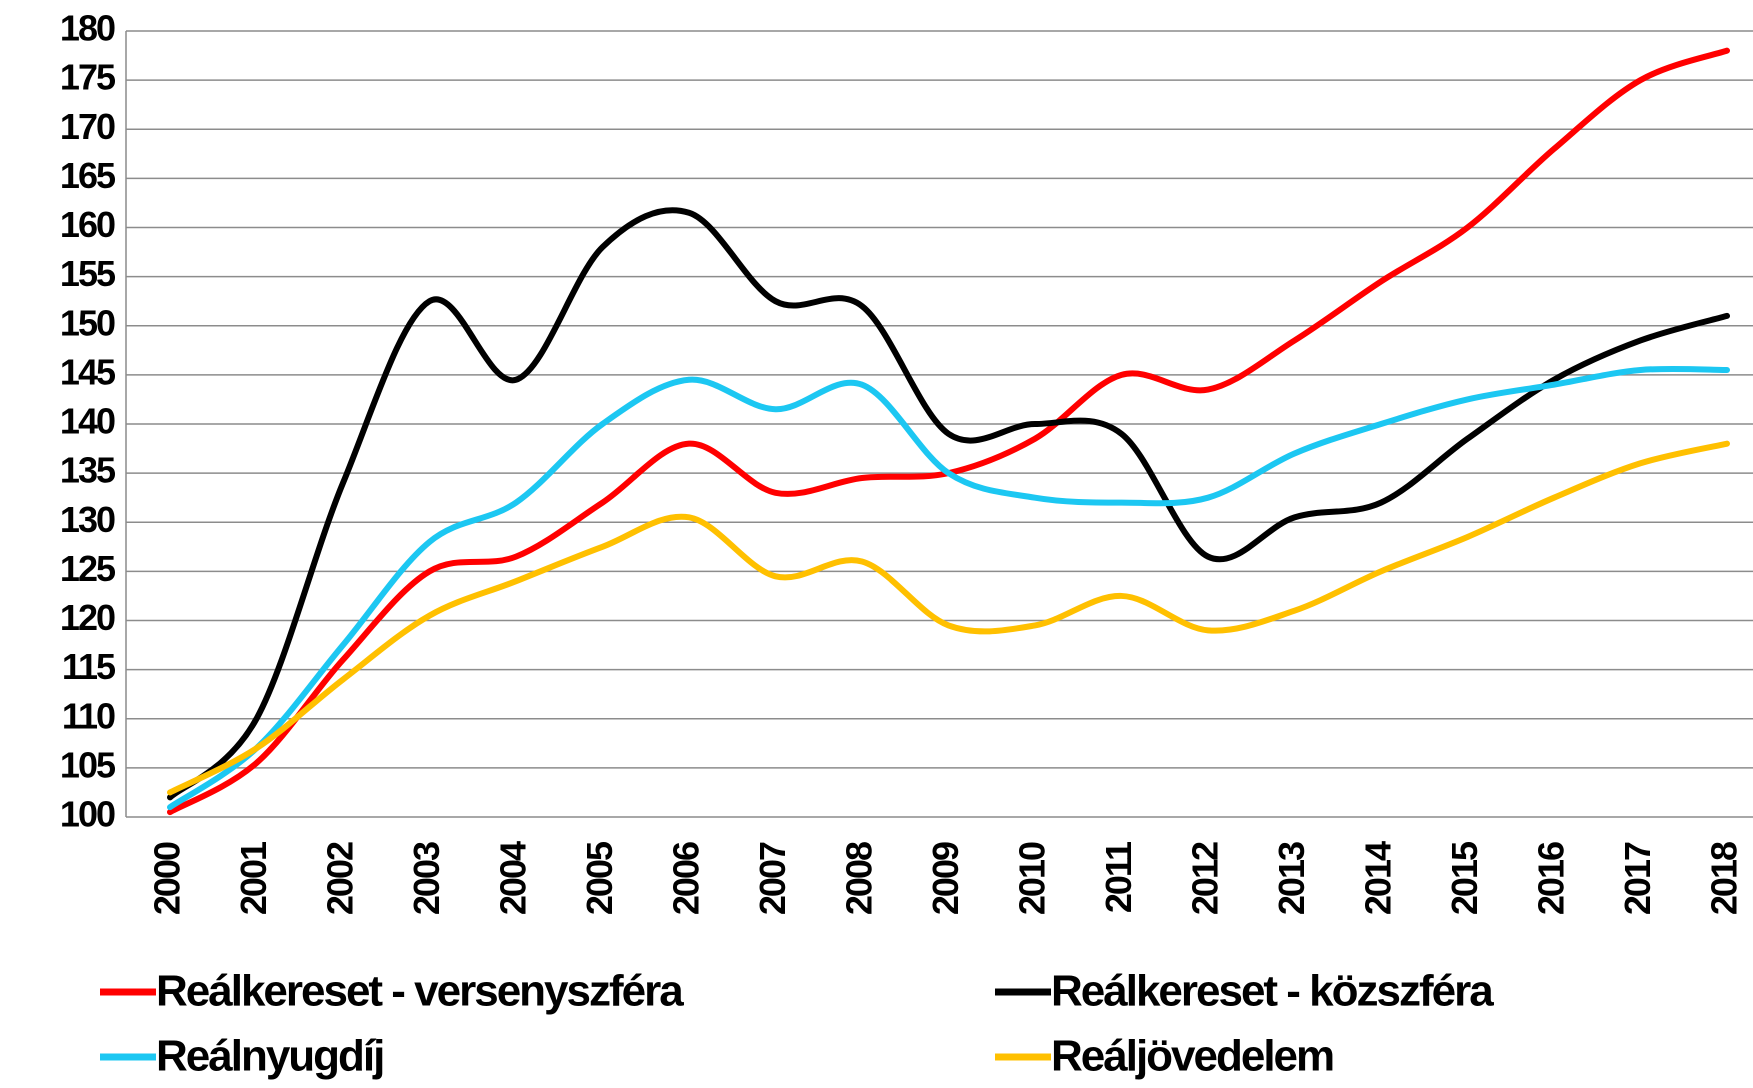  Describe the element at coordinates (88, 715) in the screenshot. I see `y-tick-label: 110` at that location.